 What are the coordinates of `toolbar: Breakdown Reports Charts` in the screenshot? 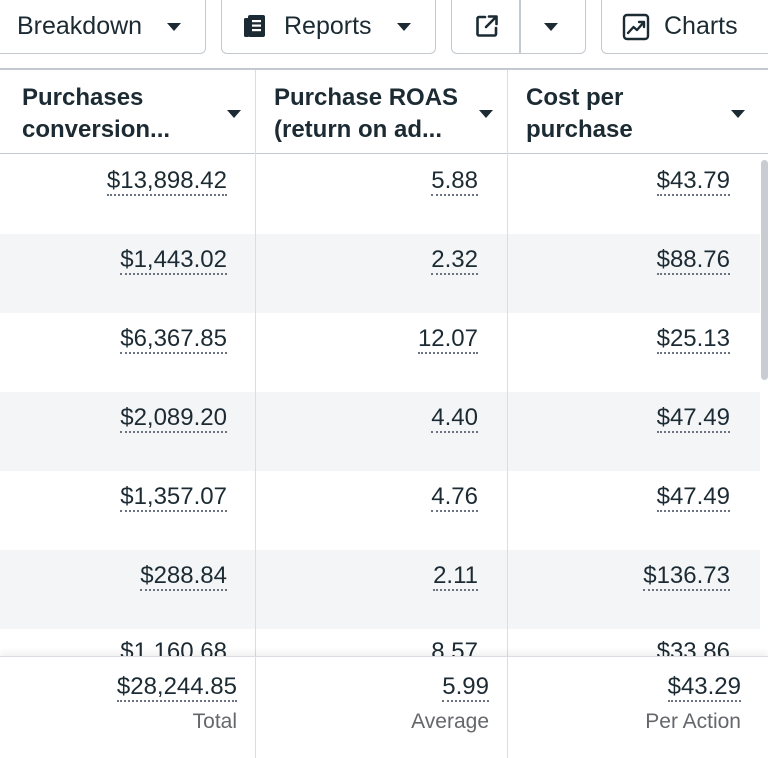 It's located at (384, 33).